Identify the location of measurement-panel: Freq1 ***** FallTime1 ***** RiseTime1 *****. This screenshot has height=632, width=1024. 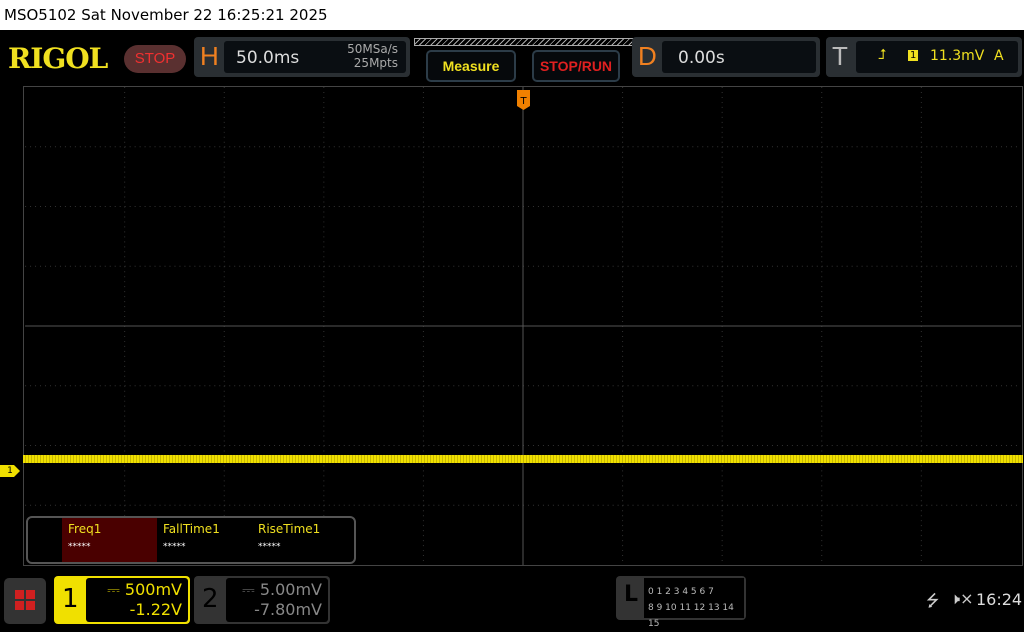
(191, 540).